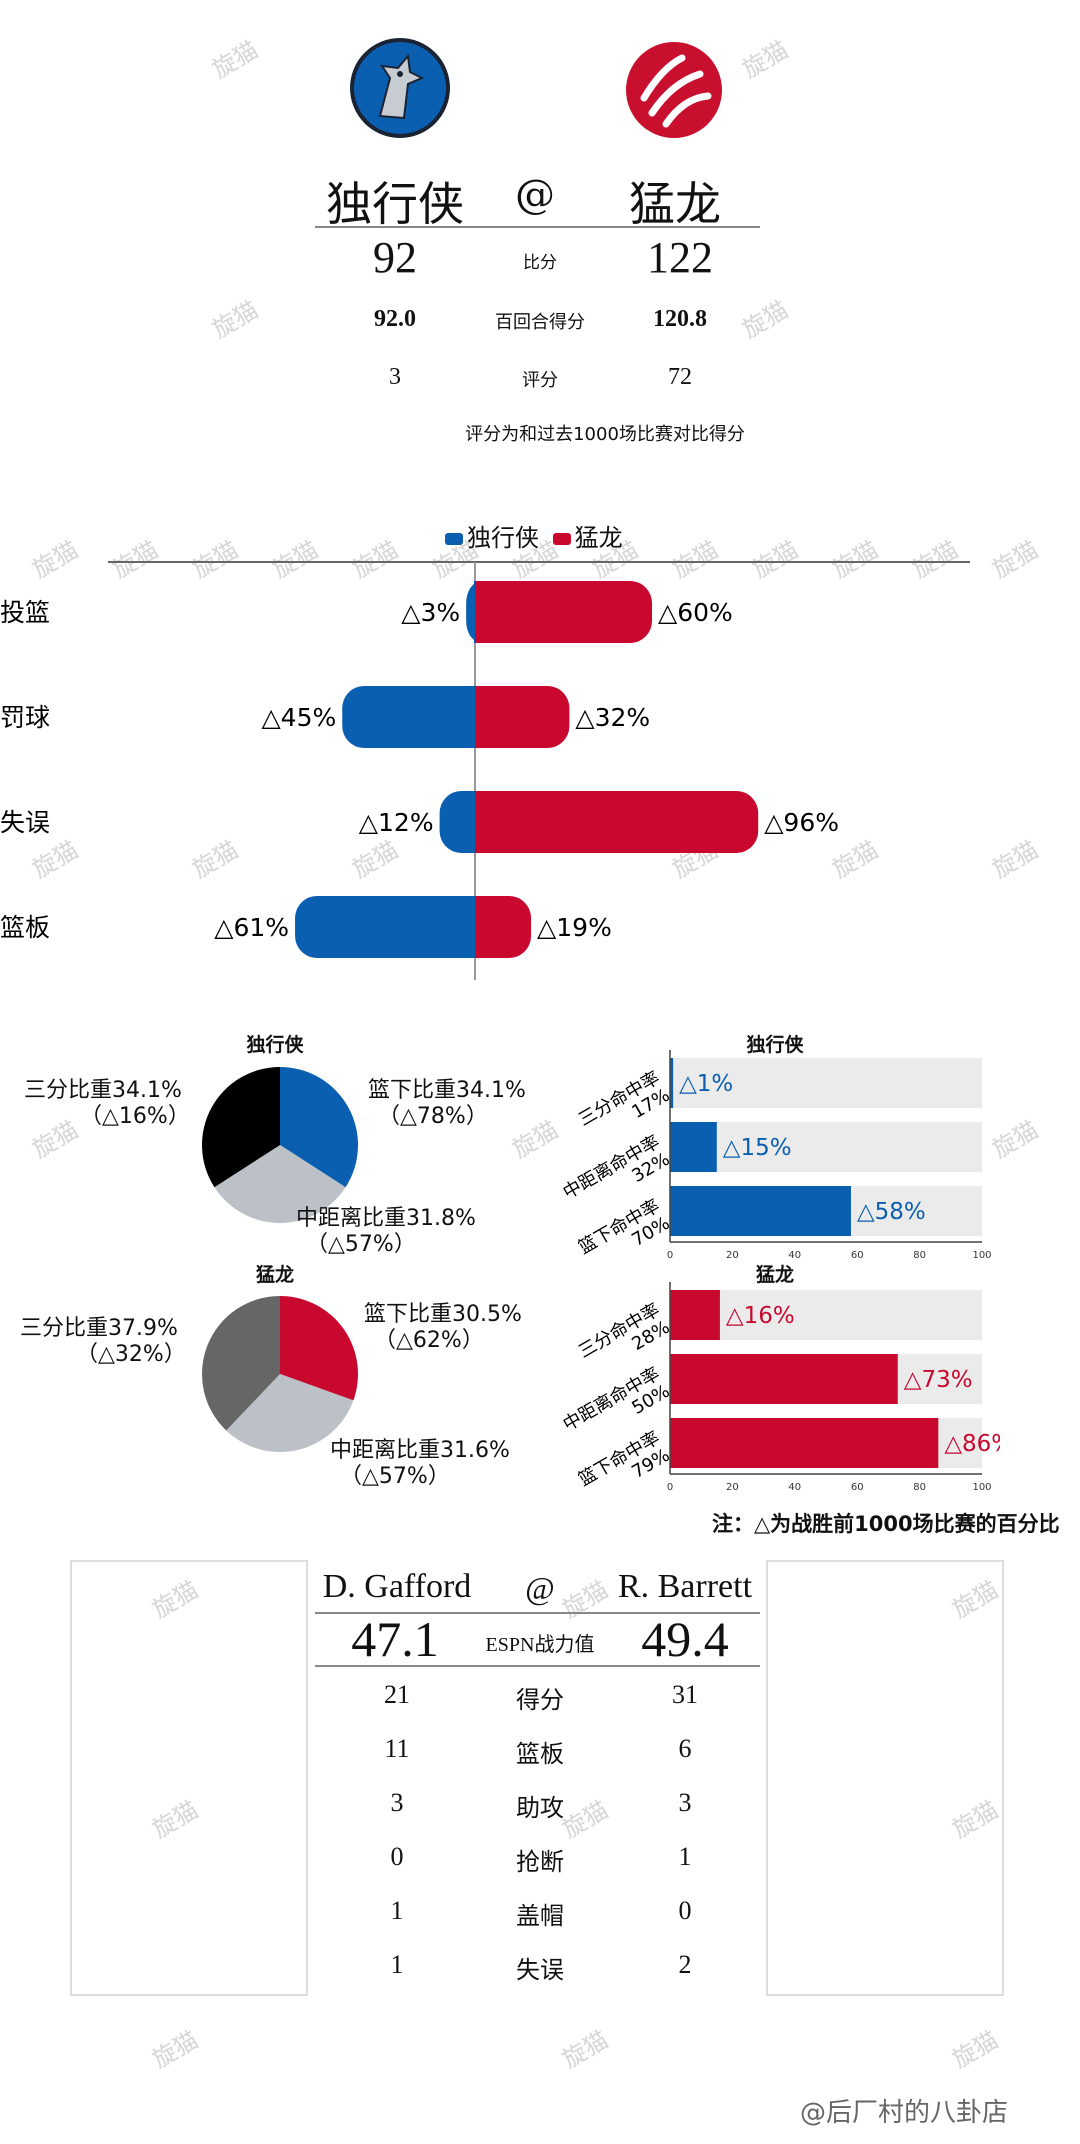 The width and height of the screenshot is (1080, 2144). I want to click on legend-label-home: 猛龙, so click(598, 538).